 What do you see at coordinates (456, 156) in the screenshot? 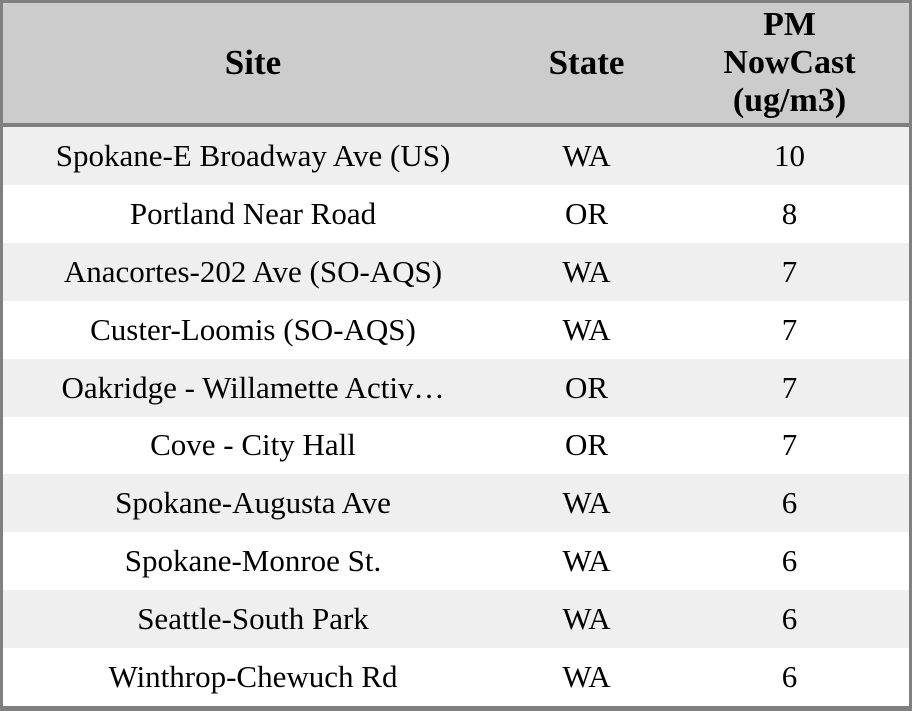
I see `table-row: Spokane-E Broadway Ave (US) WA 10` at bounding box center [456, 156].